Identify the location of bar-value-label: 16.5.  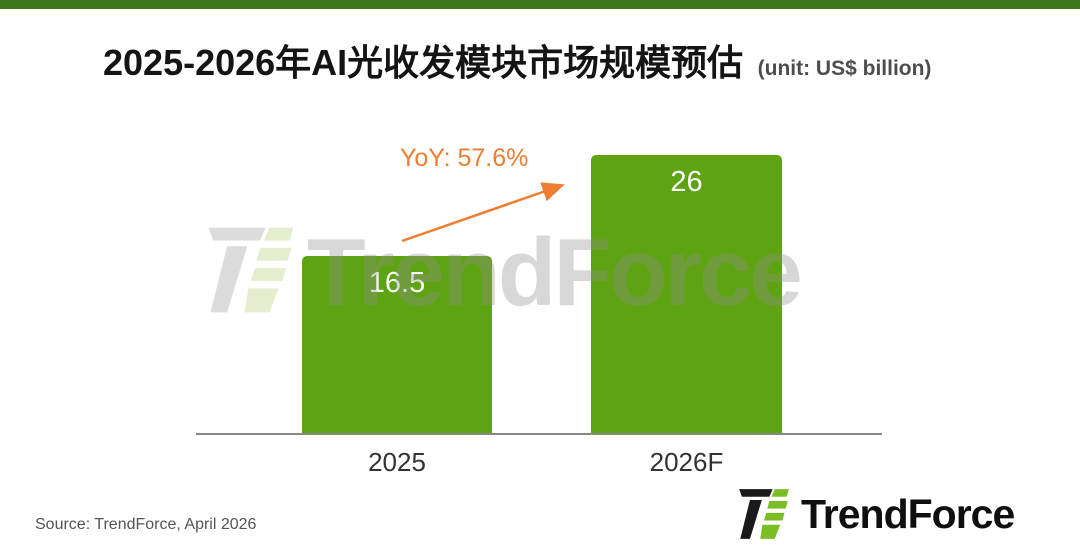
(397, 283).